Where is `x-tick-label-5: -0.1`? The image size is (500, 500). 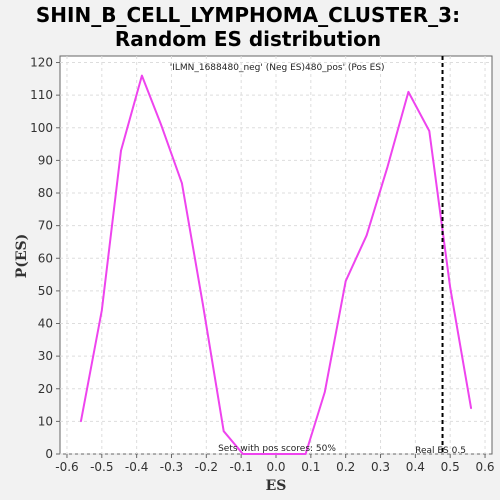 x-tick-label-5: -0.1 is located at coordinates (240, 467).